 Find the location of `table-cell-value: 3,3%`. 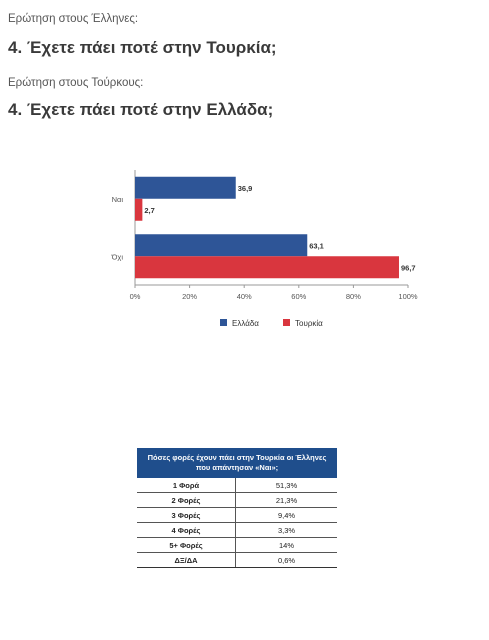

table-cell-value: 3,3% is located at coordinates (286, 530).